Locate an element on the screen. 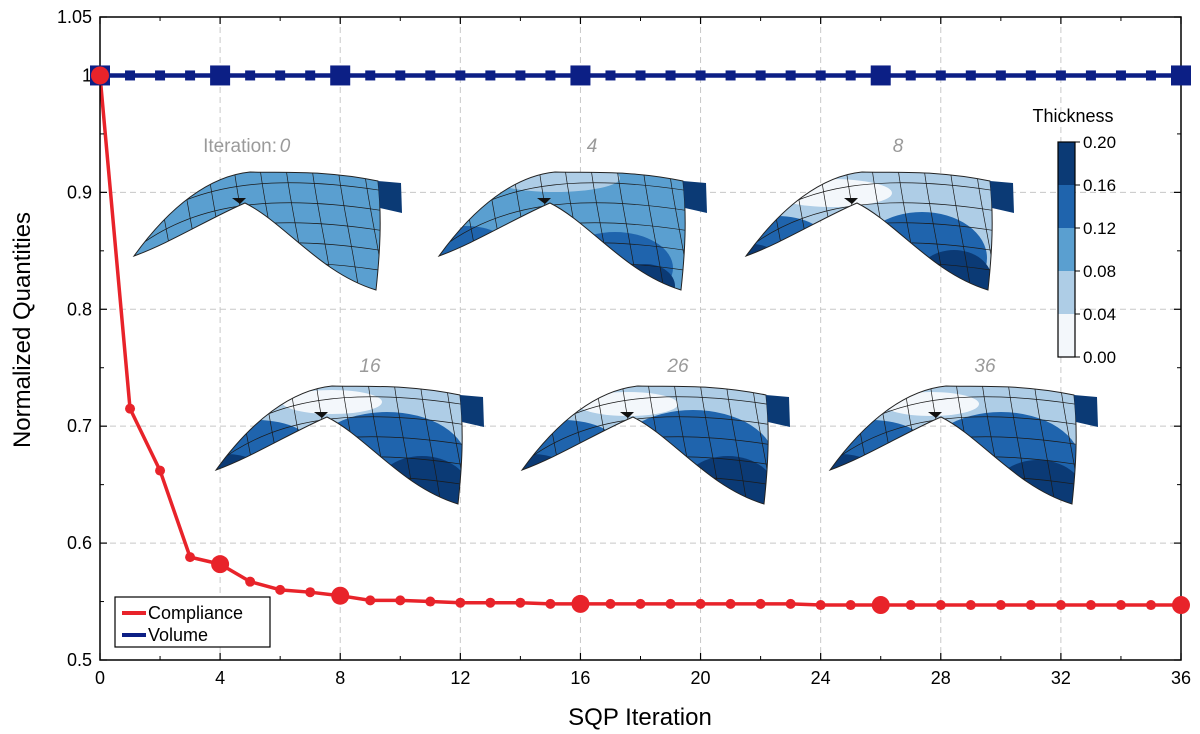  legend-label: Volume is located at coordinates (178, 635).